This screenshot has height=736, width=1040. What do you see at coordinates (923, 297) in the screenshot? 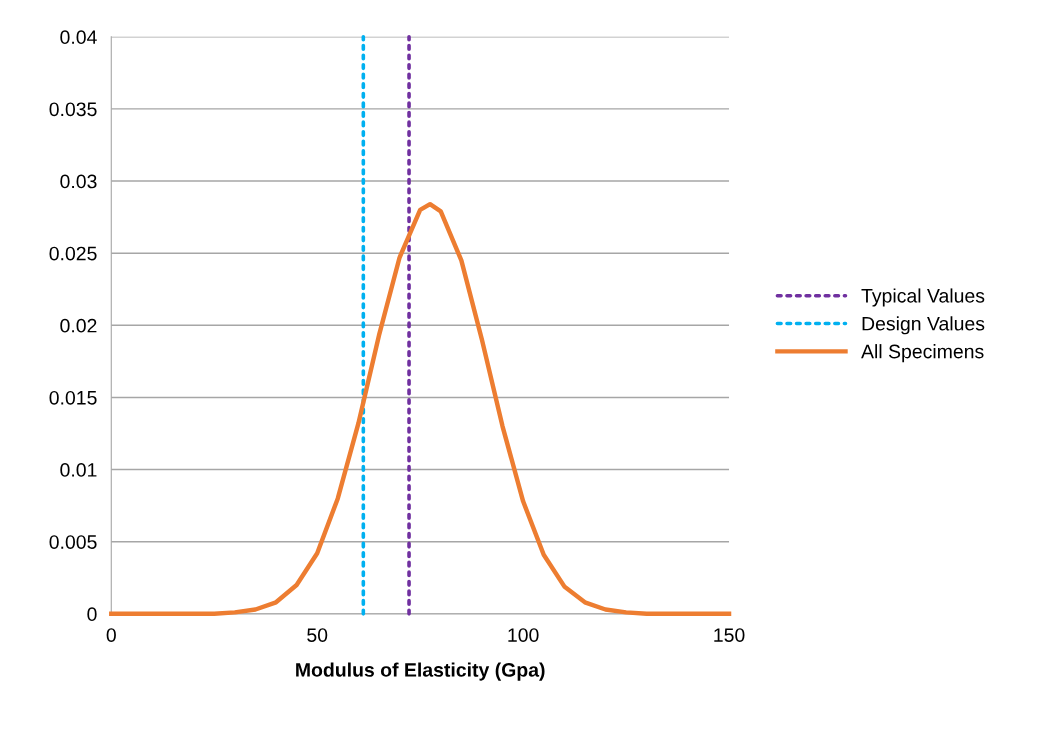
I see `legend-label: Typical Values` at bounding box center [923, 297].